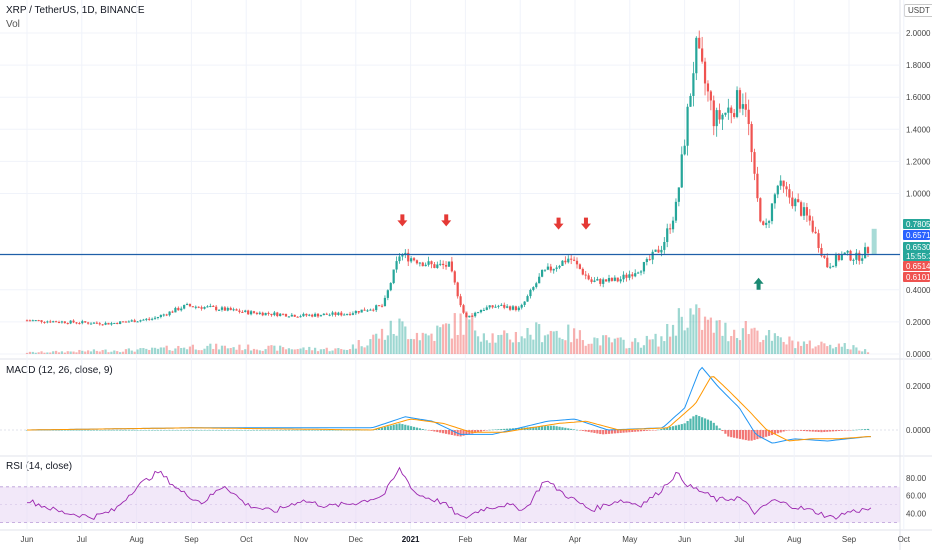 The width and height of the screenshot is (932, 550). Describe the element at coordinates (449, 409) in the screenshot. I see `signal-line` at that location.